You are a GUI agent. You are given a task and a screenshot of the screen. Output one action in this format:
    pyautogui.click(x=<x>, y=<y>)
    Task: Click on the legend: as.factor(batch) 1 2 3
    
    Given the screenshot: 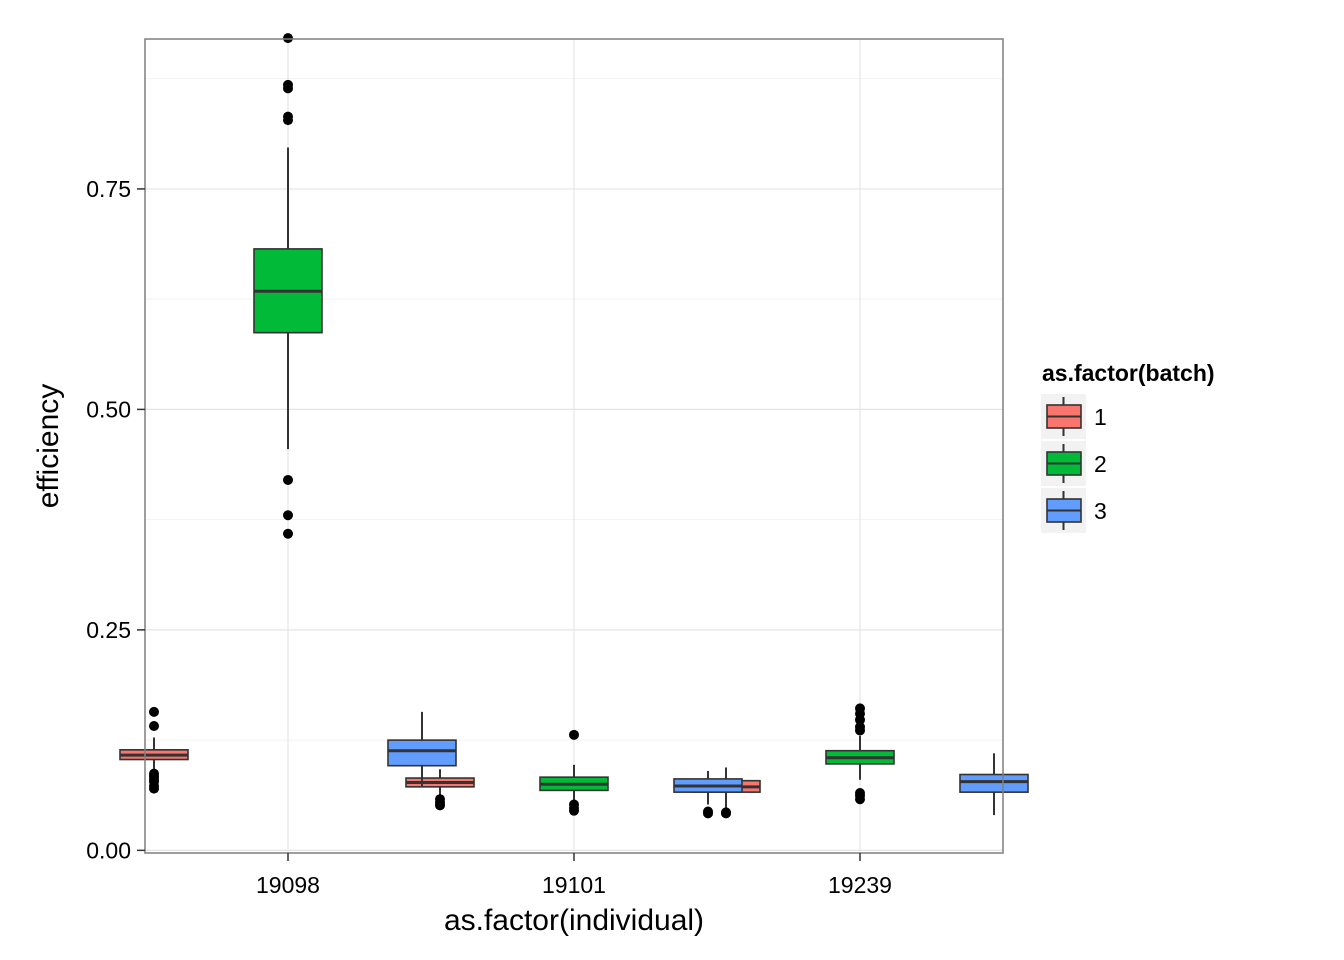 What is the action you would take?
    pyautogui.click(x=1127, y=447)
    